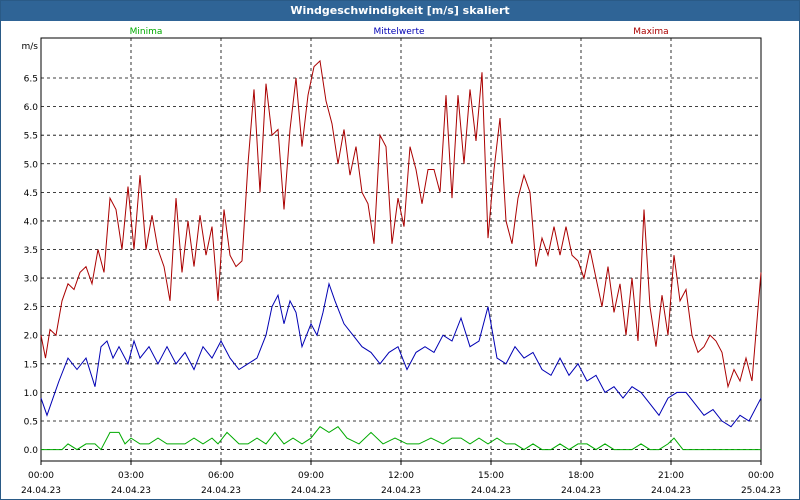 The width and height of the screenshot is (800, 500). Describe the element at coordinates (650, 32) in the screenshot. I see `legend-maxima: Maxima` at that location.